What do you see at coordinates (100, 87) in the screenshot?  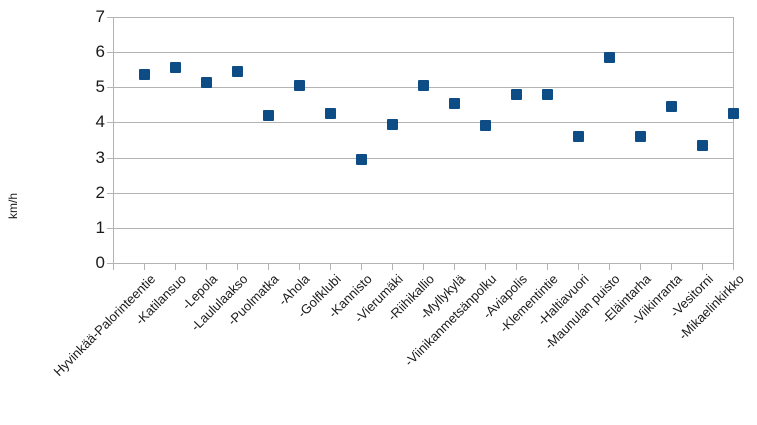 I see `y-axis-tick-label: 5` at bounding box center [100, 87].